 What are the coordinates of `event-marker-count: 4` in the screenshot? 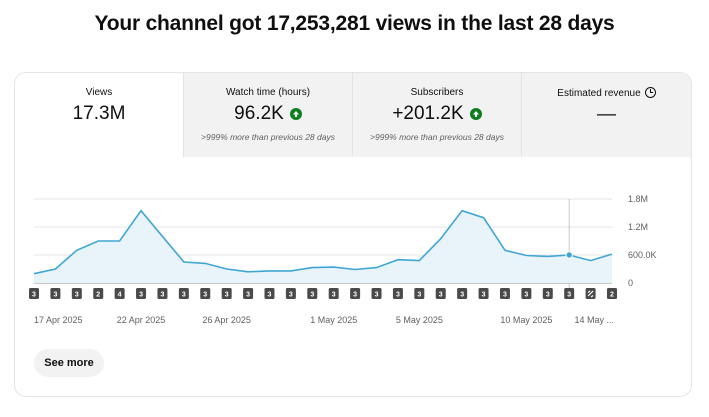 It's located at (120, 294).